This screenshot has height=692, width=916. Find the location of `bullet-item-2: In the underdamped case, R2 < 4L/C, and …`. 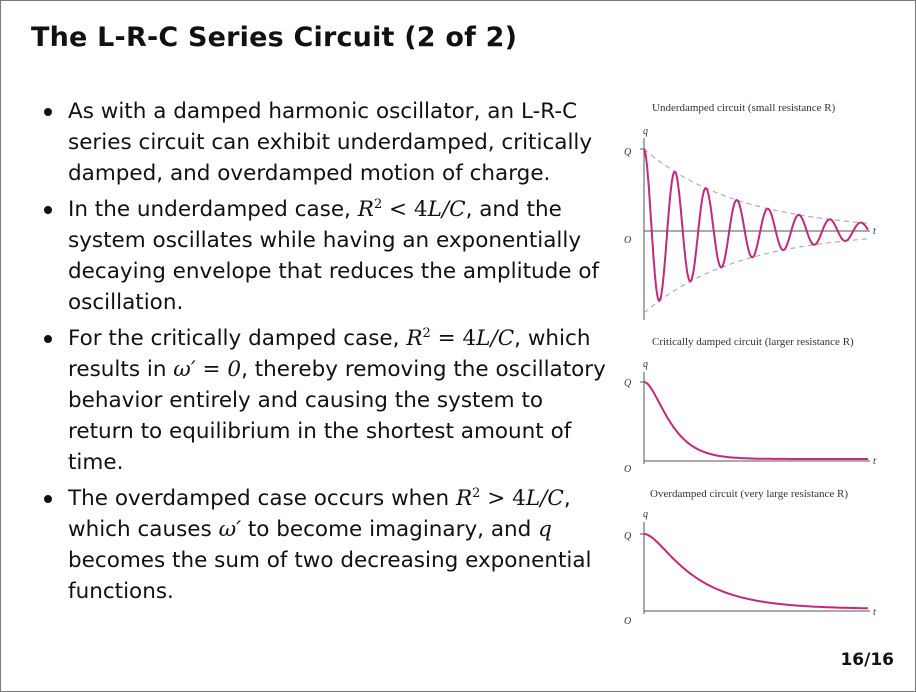

bullet-item-2: In the underdamped case, R2 < 4L/C, and … is located at coordinates (325, 256).